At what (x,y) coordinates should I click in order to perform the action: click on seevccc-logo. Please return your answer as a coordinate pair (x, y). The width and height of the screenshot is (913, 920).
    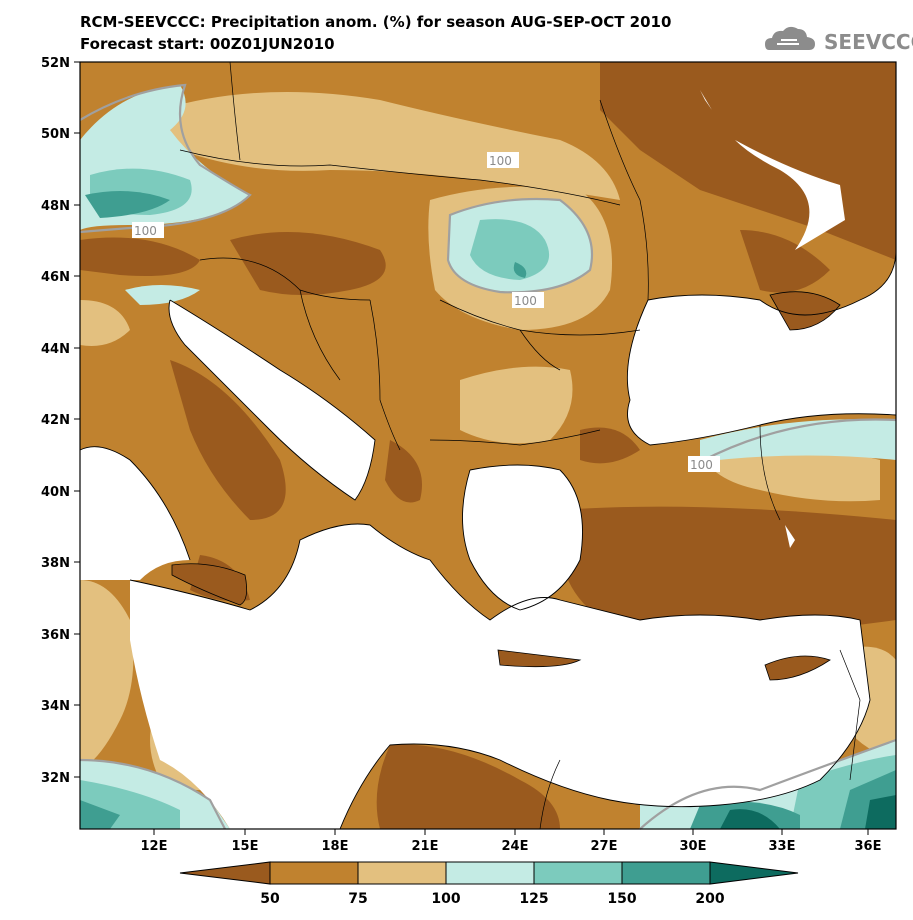
    Looking at the image, I should click on (790, 38).